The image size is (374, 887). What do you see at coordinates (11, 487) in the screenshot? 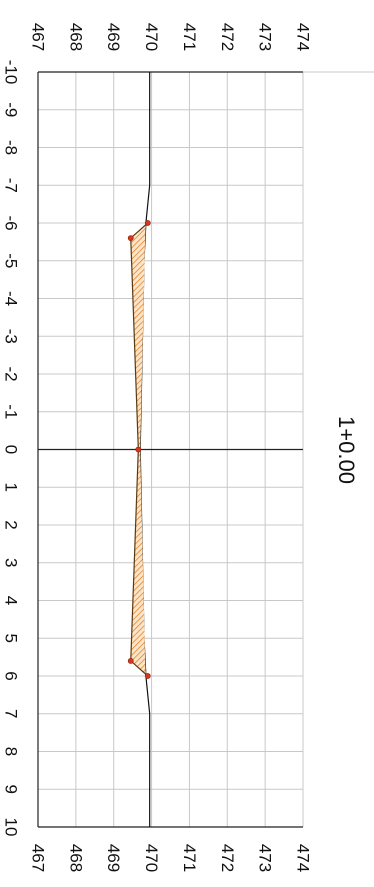
I see `tick-label-offset: 1` at bounding box center [11, 487].